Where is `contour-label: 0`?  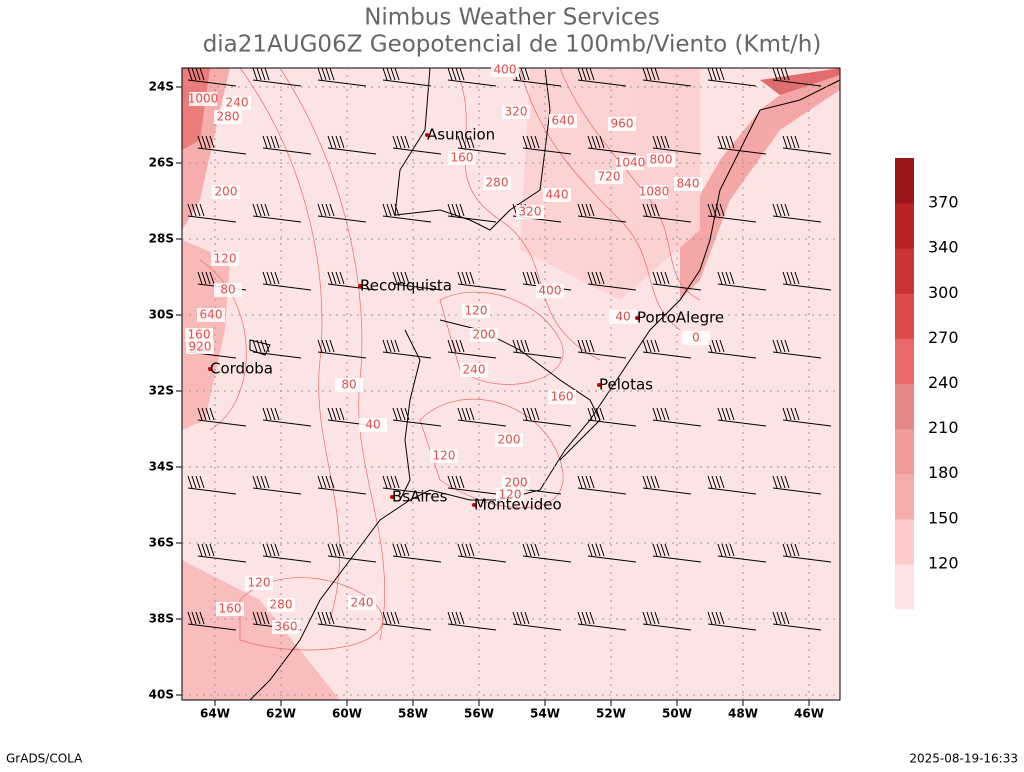 contour-label: 0 is located at coordinates (696, 338).